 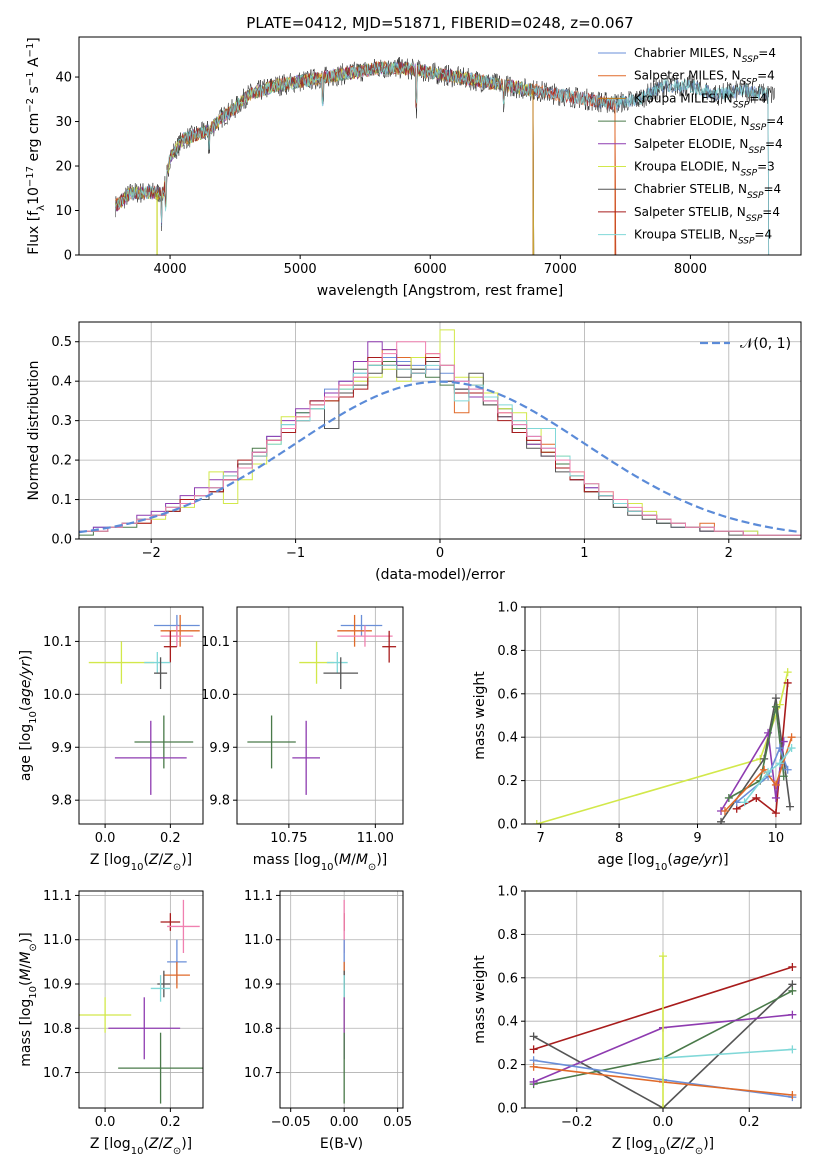 I want to click on x-tick-label: 5000, so click(x=300, y=269).